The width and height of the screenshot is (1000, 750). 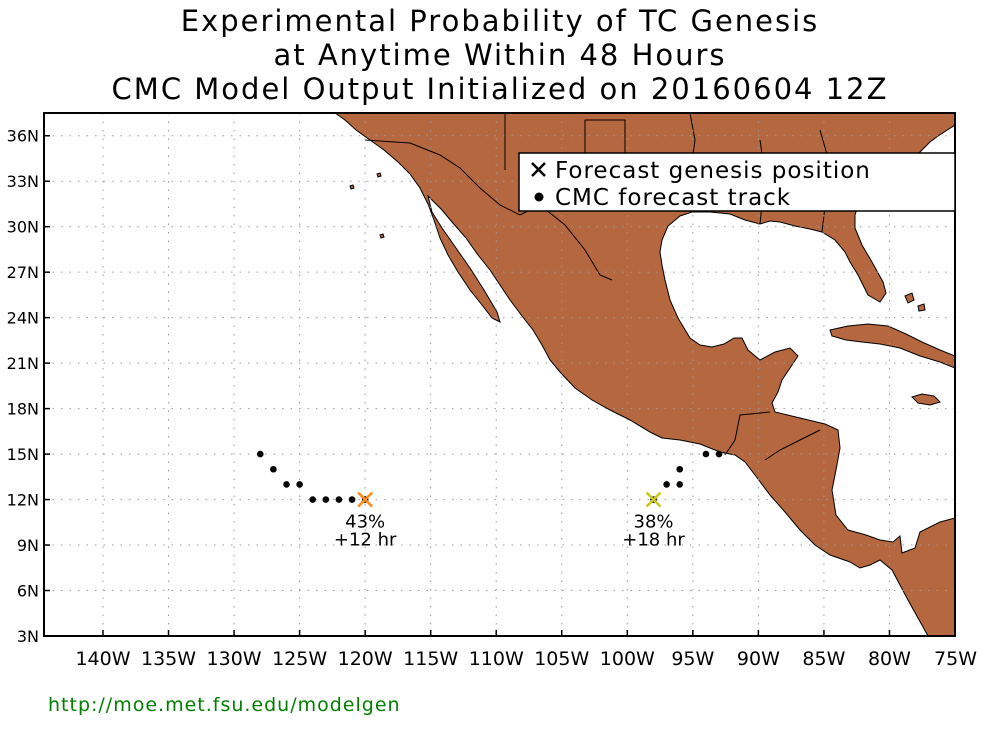 I want to click on lat-tick-label: 30N, so click(x=23, y=227).